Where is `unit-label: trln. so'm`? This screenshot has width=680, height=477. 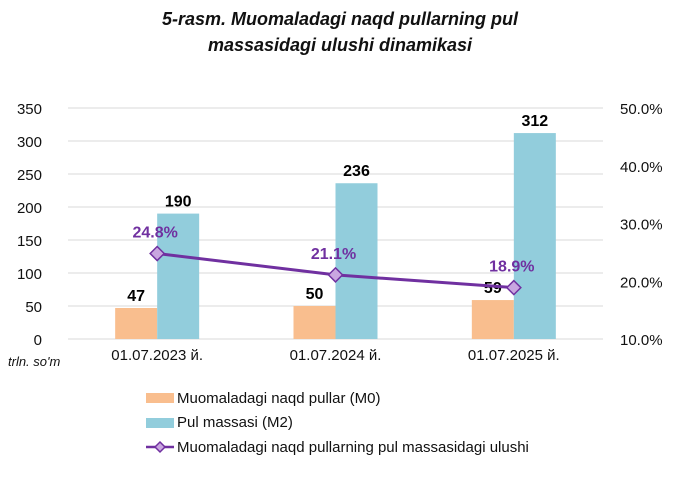 unit-label: trln. so'm is located at coordinates (34, 361).